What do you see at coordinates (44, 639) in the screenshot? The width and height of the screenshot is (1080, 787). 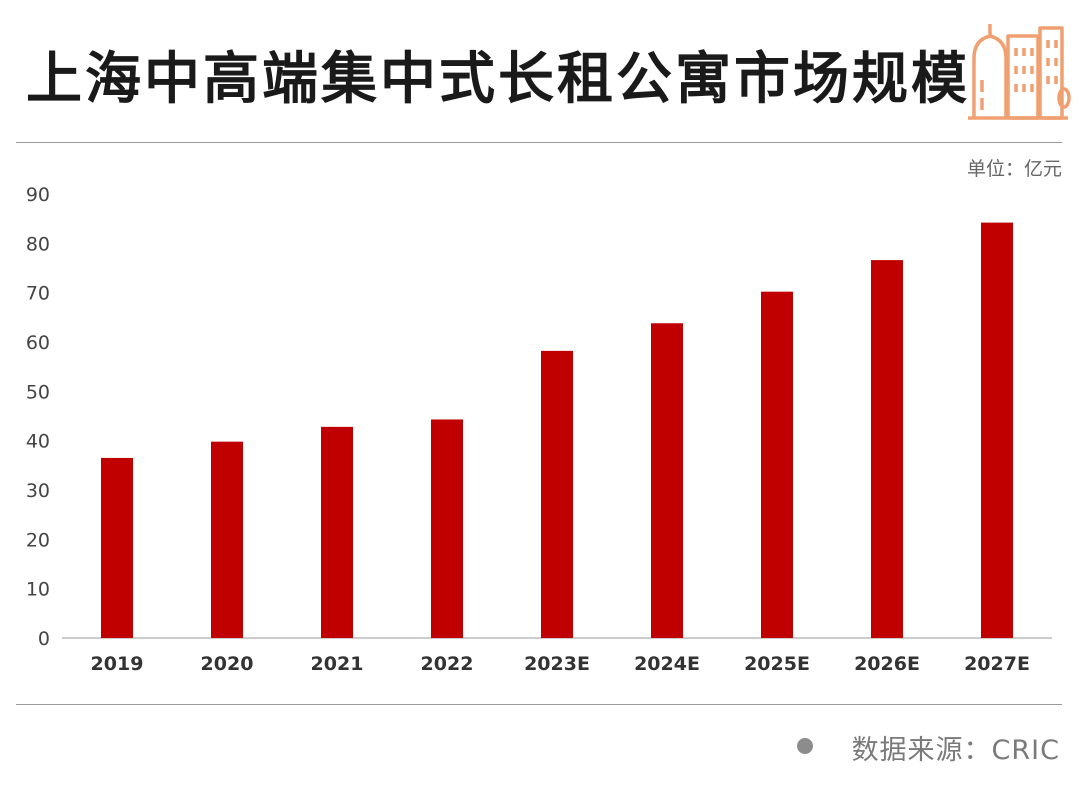 I see `y-tick-label: 0` at bounding box center [44, 639].